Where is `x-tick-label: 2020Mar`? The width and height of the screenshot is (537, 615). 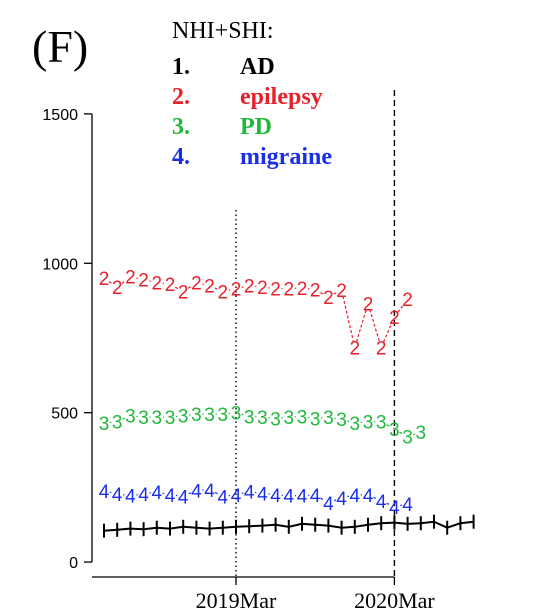 x-tick-label: 2020Mar is located at coordinates (394, 600).